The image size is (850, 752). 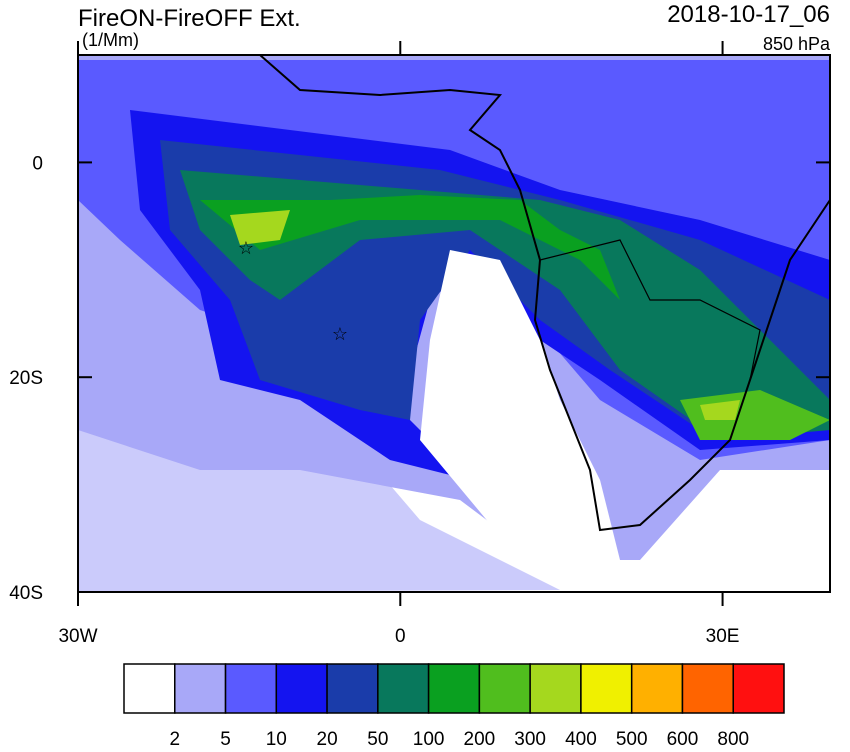 I want to click on date: 2018-10-17_06, so click(x=748, y=14).